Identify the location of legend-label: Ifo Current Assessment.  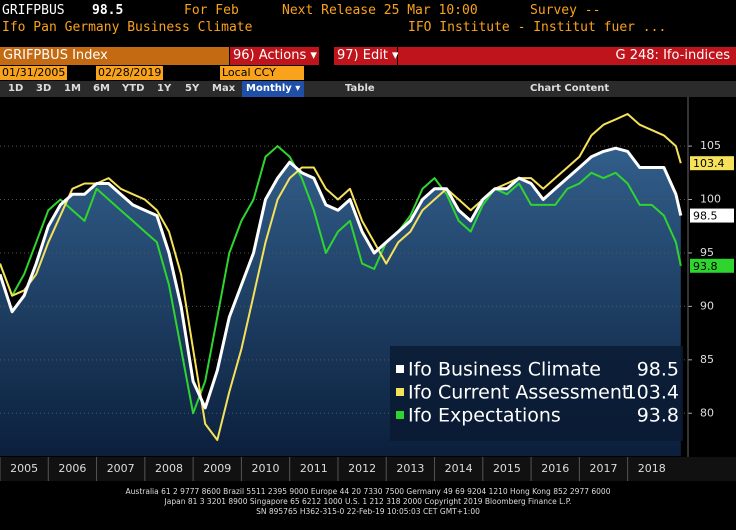
(518, 393).